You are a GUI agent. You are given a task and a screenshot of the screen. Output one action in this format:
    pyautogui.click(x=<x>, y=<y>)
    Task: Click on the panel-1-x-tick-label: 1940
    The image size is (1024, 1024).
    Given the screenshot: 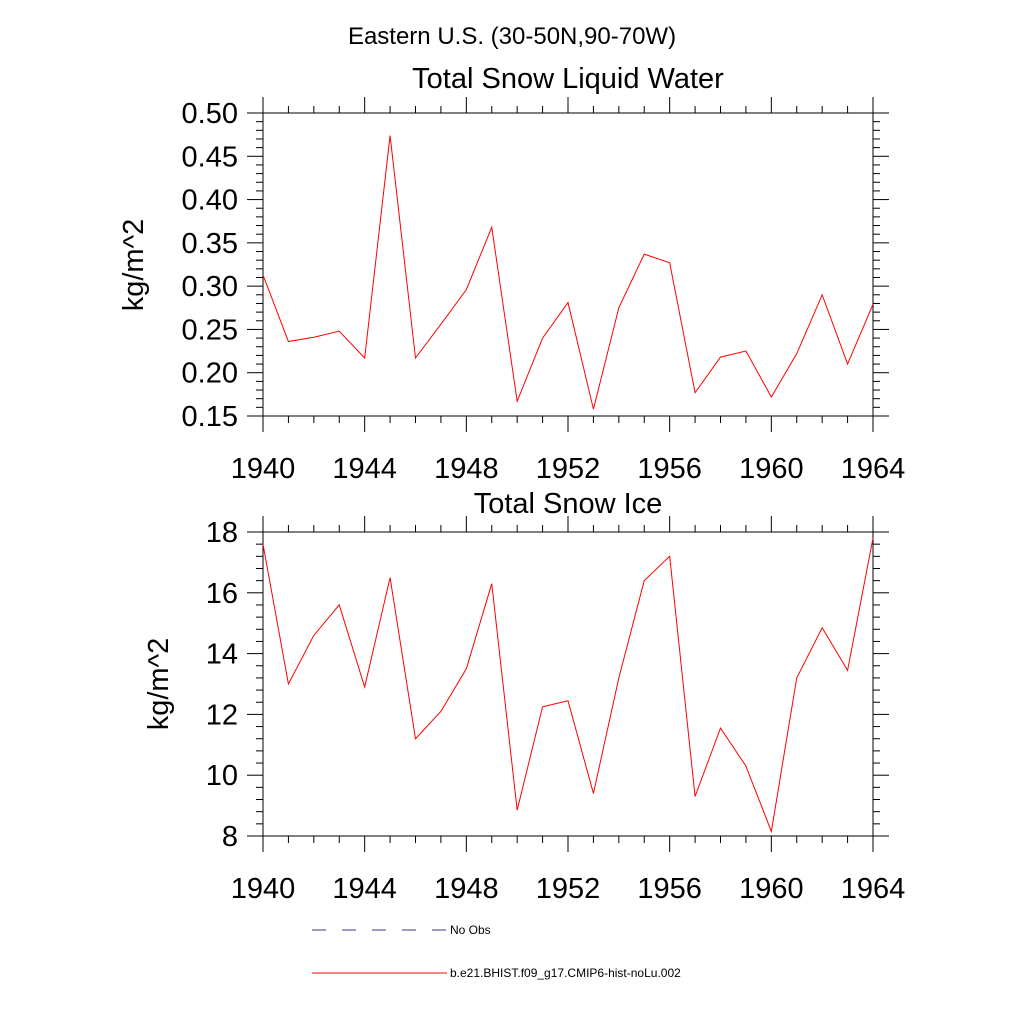 What is the action you would take?
    pyautogui.click(x=263, y=469)
    